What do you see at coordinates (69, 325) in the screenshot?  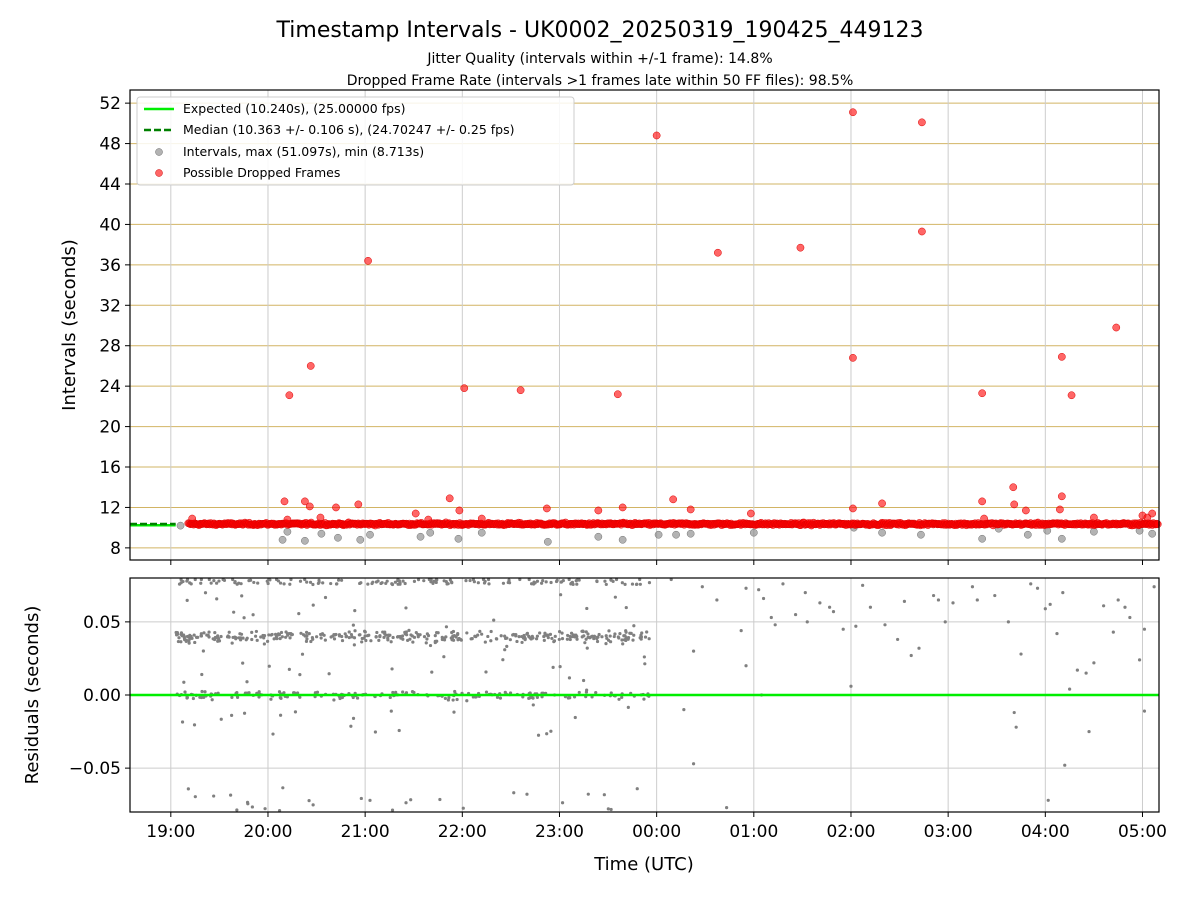 I see `top-y-axis-label: Intervals (seconds)` at bounding box center [69, 325].